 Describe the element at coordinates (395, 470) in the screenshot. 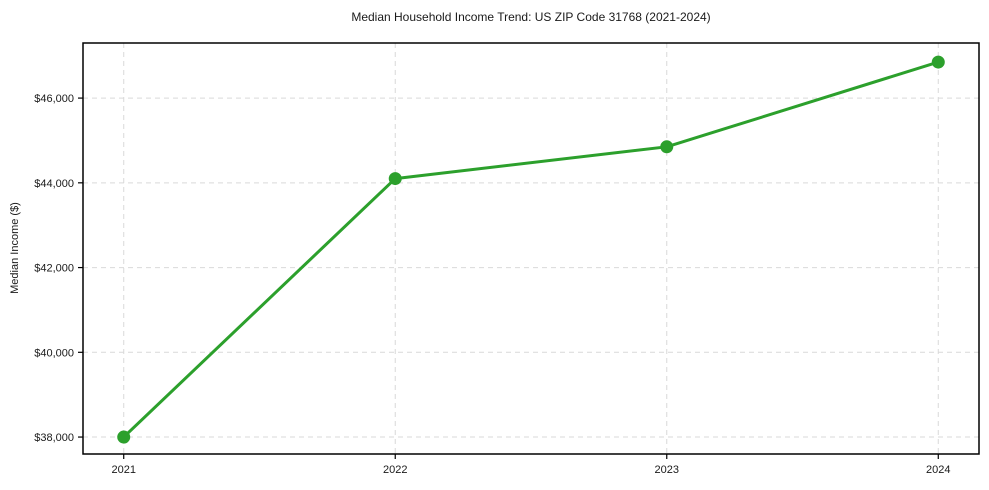

I see `x-tick-label: 2022` at that location.